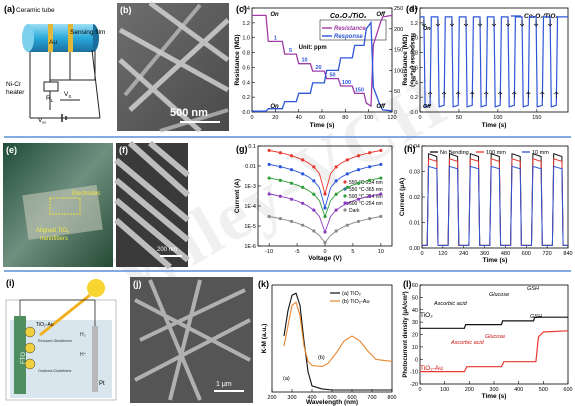 This screenshot has height=406, width=575. Describe the element at coordinates (297, 252) in the screenshot. I see `x-tick-label: -5` at that location.